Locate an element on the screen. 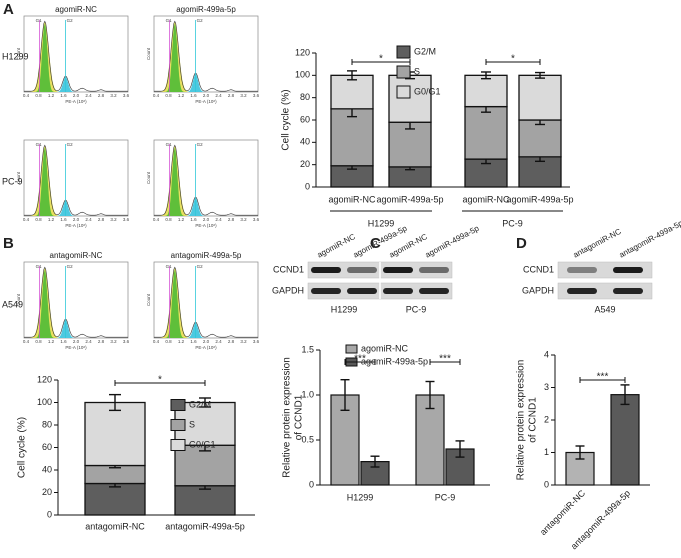  y-axis-label: Relative protein expression is located at coordinates (521, 420).